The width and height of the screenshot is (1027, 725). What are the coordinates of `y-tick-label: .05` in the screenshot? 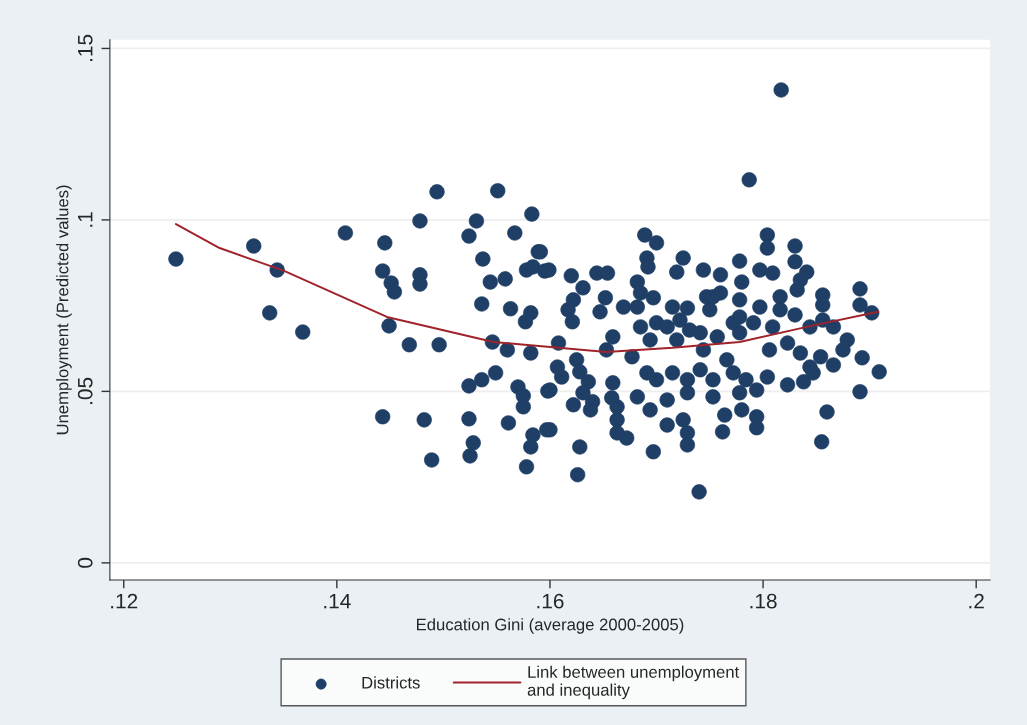 It's located at (85, 390).